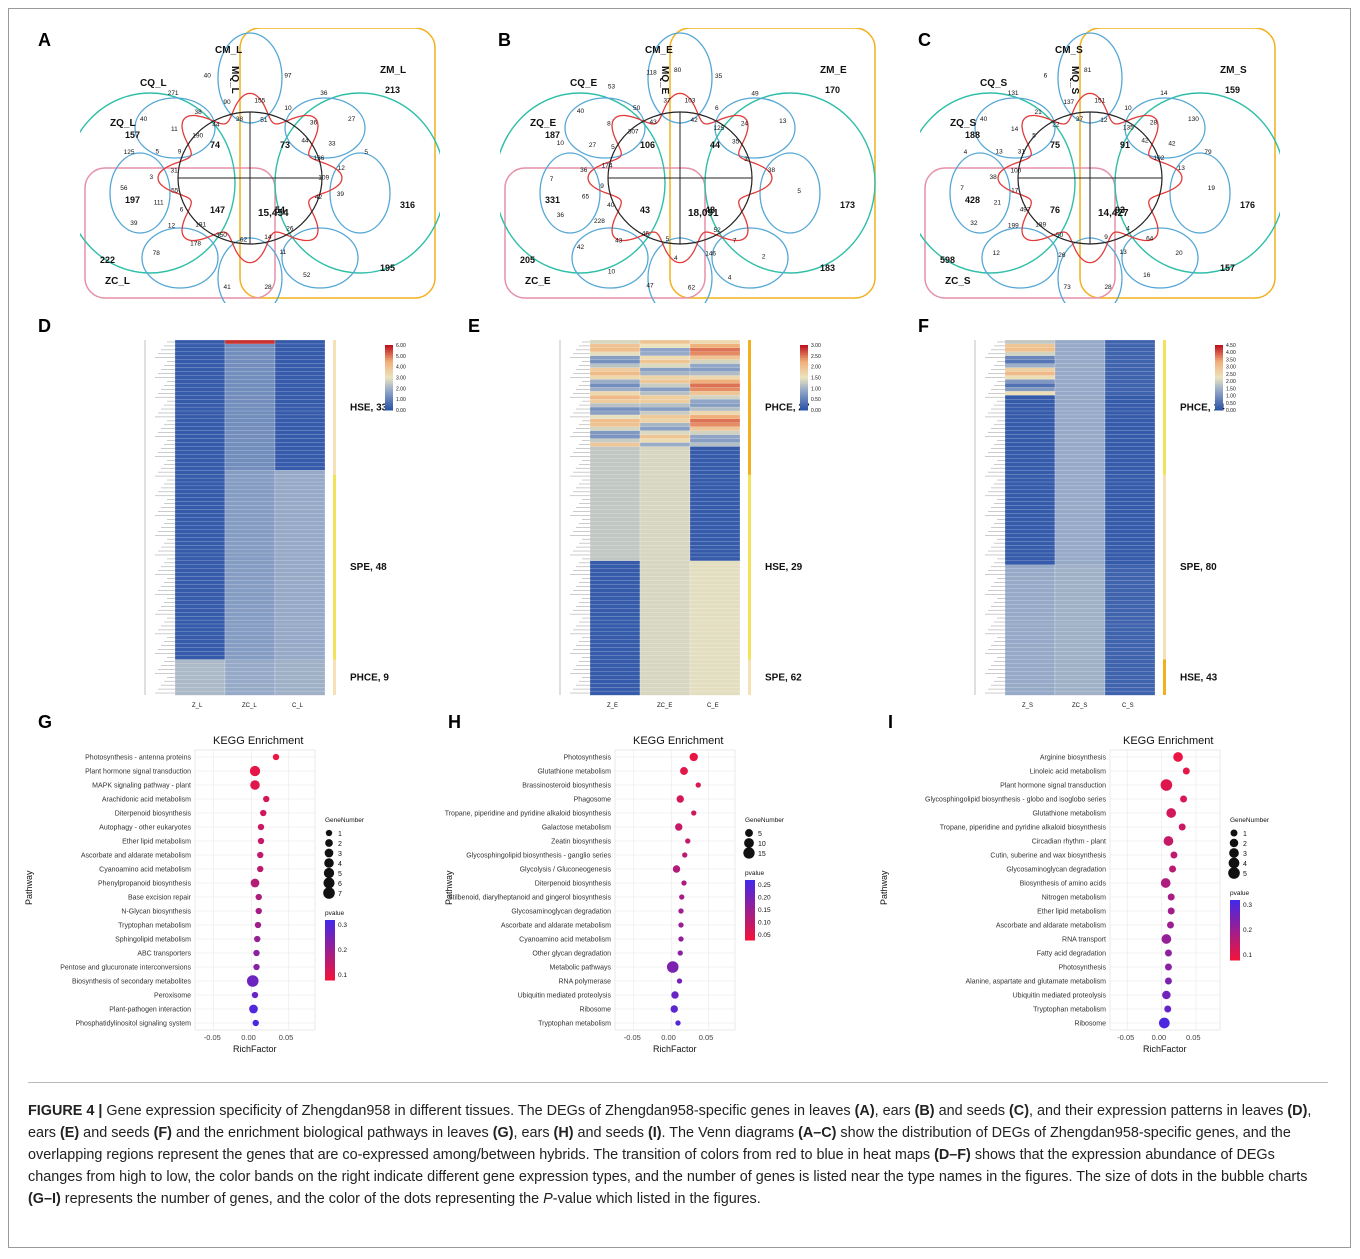 This screenshot has height=1259, width=1360. I want to click on expression-type-band, so click(749, 567).